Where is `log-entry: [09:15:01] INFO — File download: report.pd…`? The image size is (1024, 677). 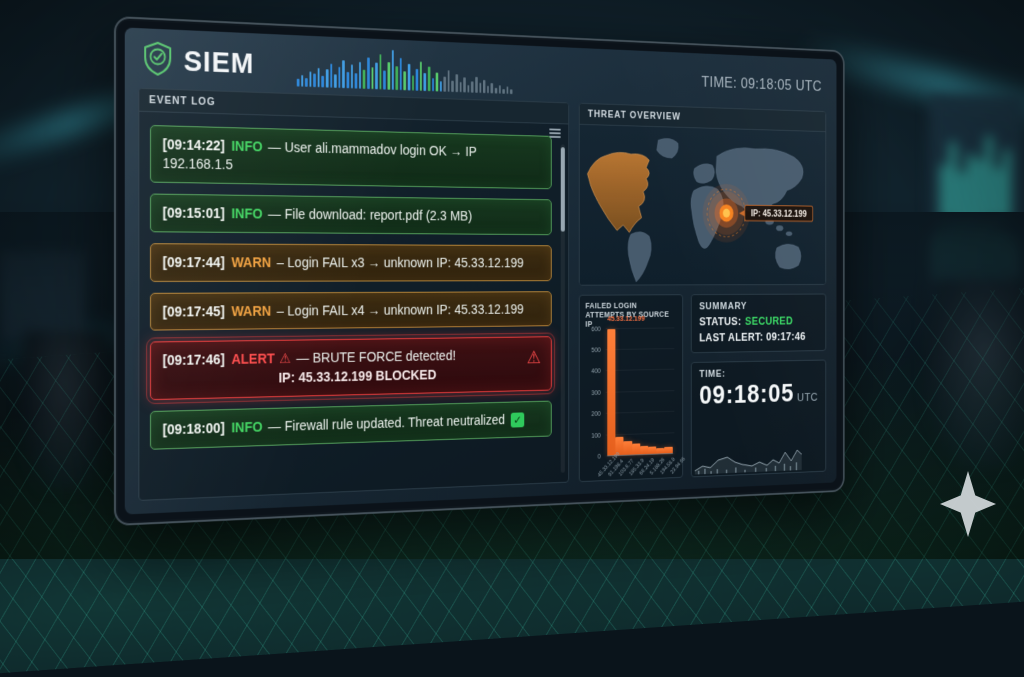
log-entry: [09:15:01] INFO — File download: report.pd… is located at coordinates (351, 214).